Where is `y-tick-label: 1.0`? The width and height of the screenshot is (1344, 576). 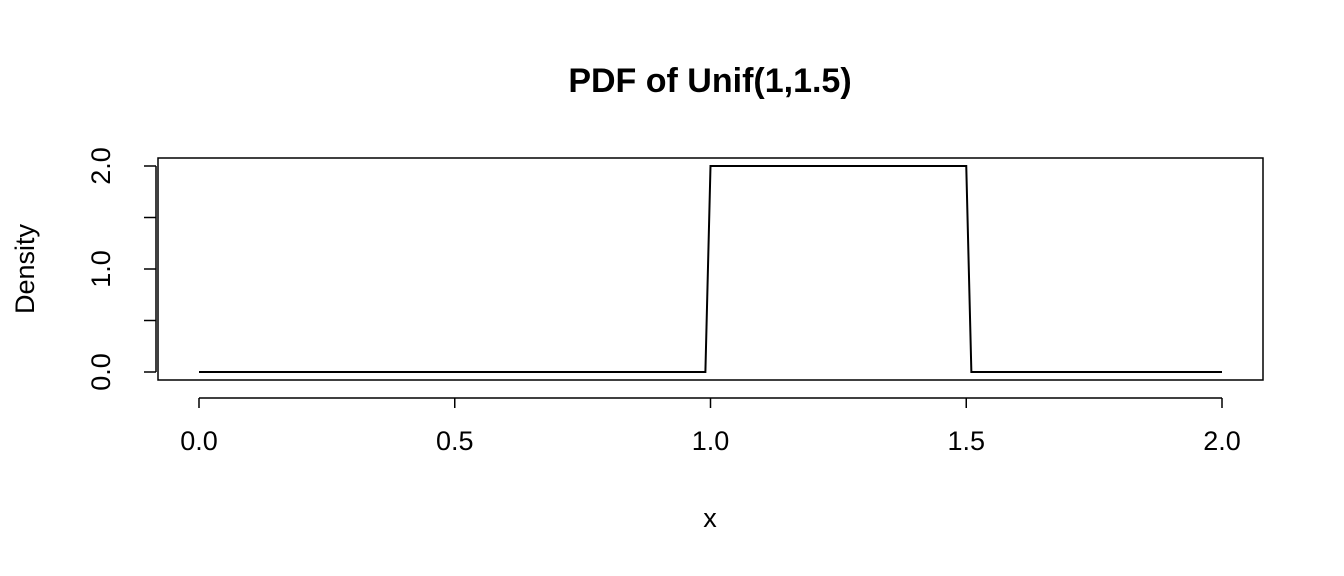
y-tick-label: 1.0 is located at coordinates (101, 269).